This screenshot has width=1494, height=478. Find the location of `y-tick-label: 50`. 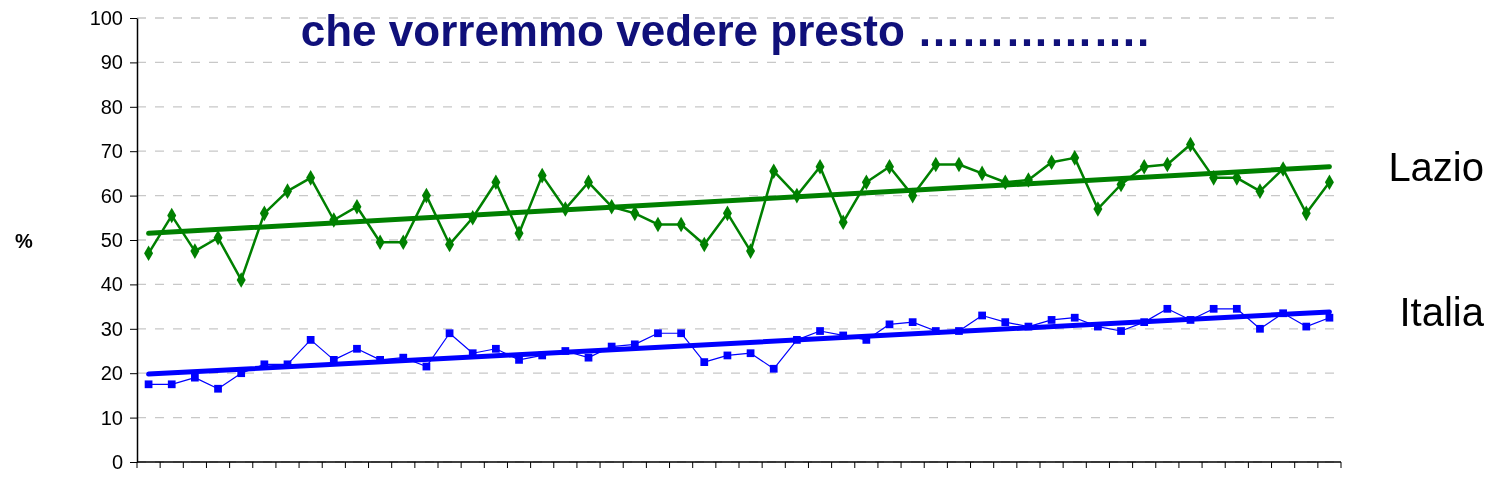

y-tick-label: 50 is located at coordinates (111, 239).